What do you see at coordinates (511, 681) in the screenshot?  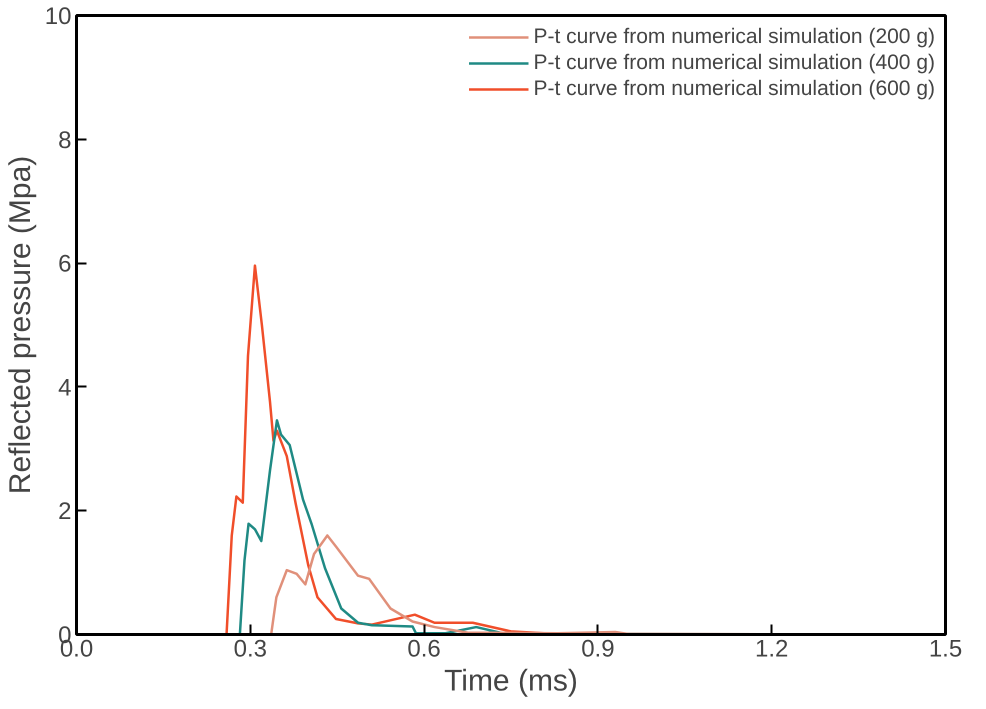 I see `x-axis-title: Time (ms)` at bounding box center [511, 681].